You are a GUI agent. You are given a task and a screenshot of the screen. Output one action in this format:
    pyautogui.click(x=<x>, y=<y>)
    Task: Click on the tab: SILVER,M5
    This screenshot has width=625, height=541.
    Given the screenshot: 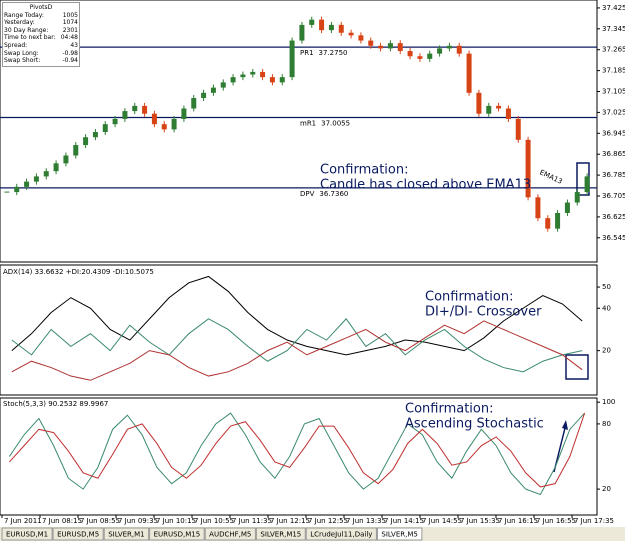 What is the action you would take?
    pyautogui.click(x=399, y=534)
    